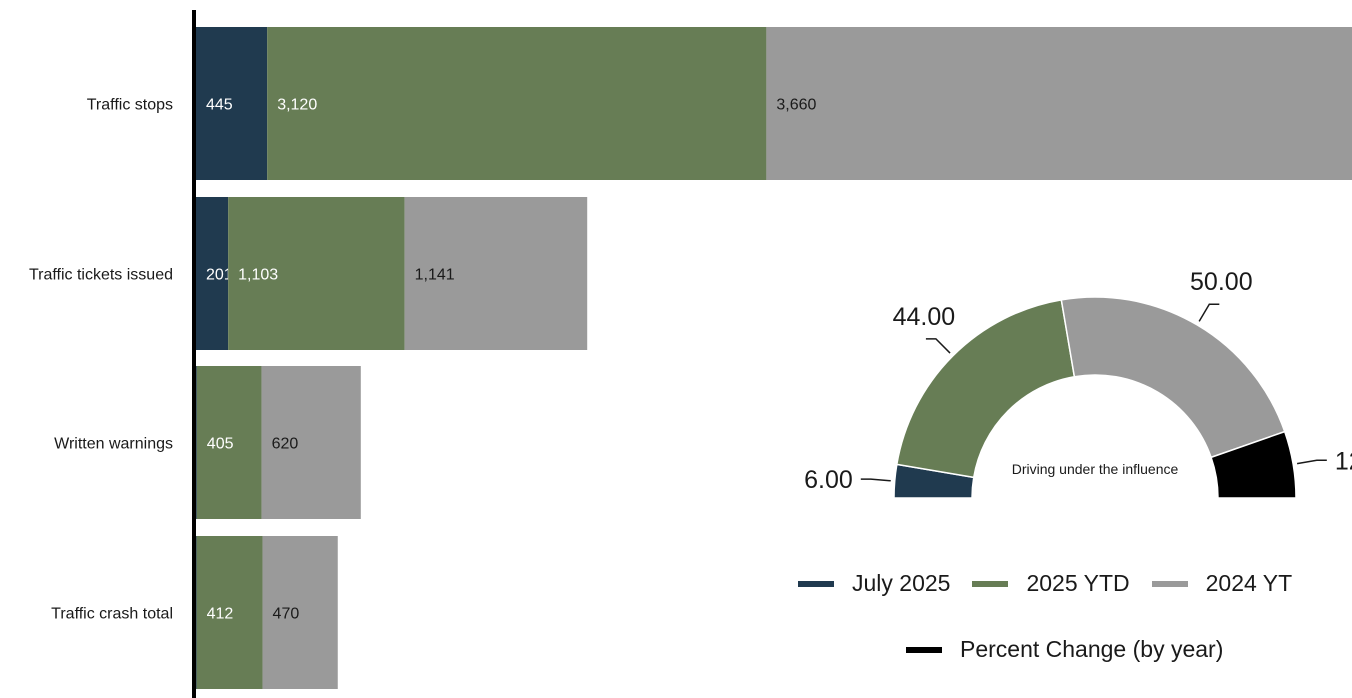 This screenshot has width=1352, height=698. I want to click on data-label: 445, so click(219, 105).